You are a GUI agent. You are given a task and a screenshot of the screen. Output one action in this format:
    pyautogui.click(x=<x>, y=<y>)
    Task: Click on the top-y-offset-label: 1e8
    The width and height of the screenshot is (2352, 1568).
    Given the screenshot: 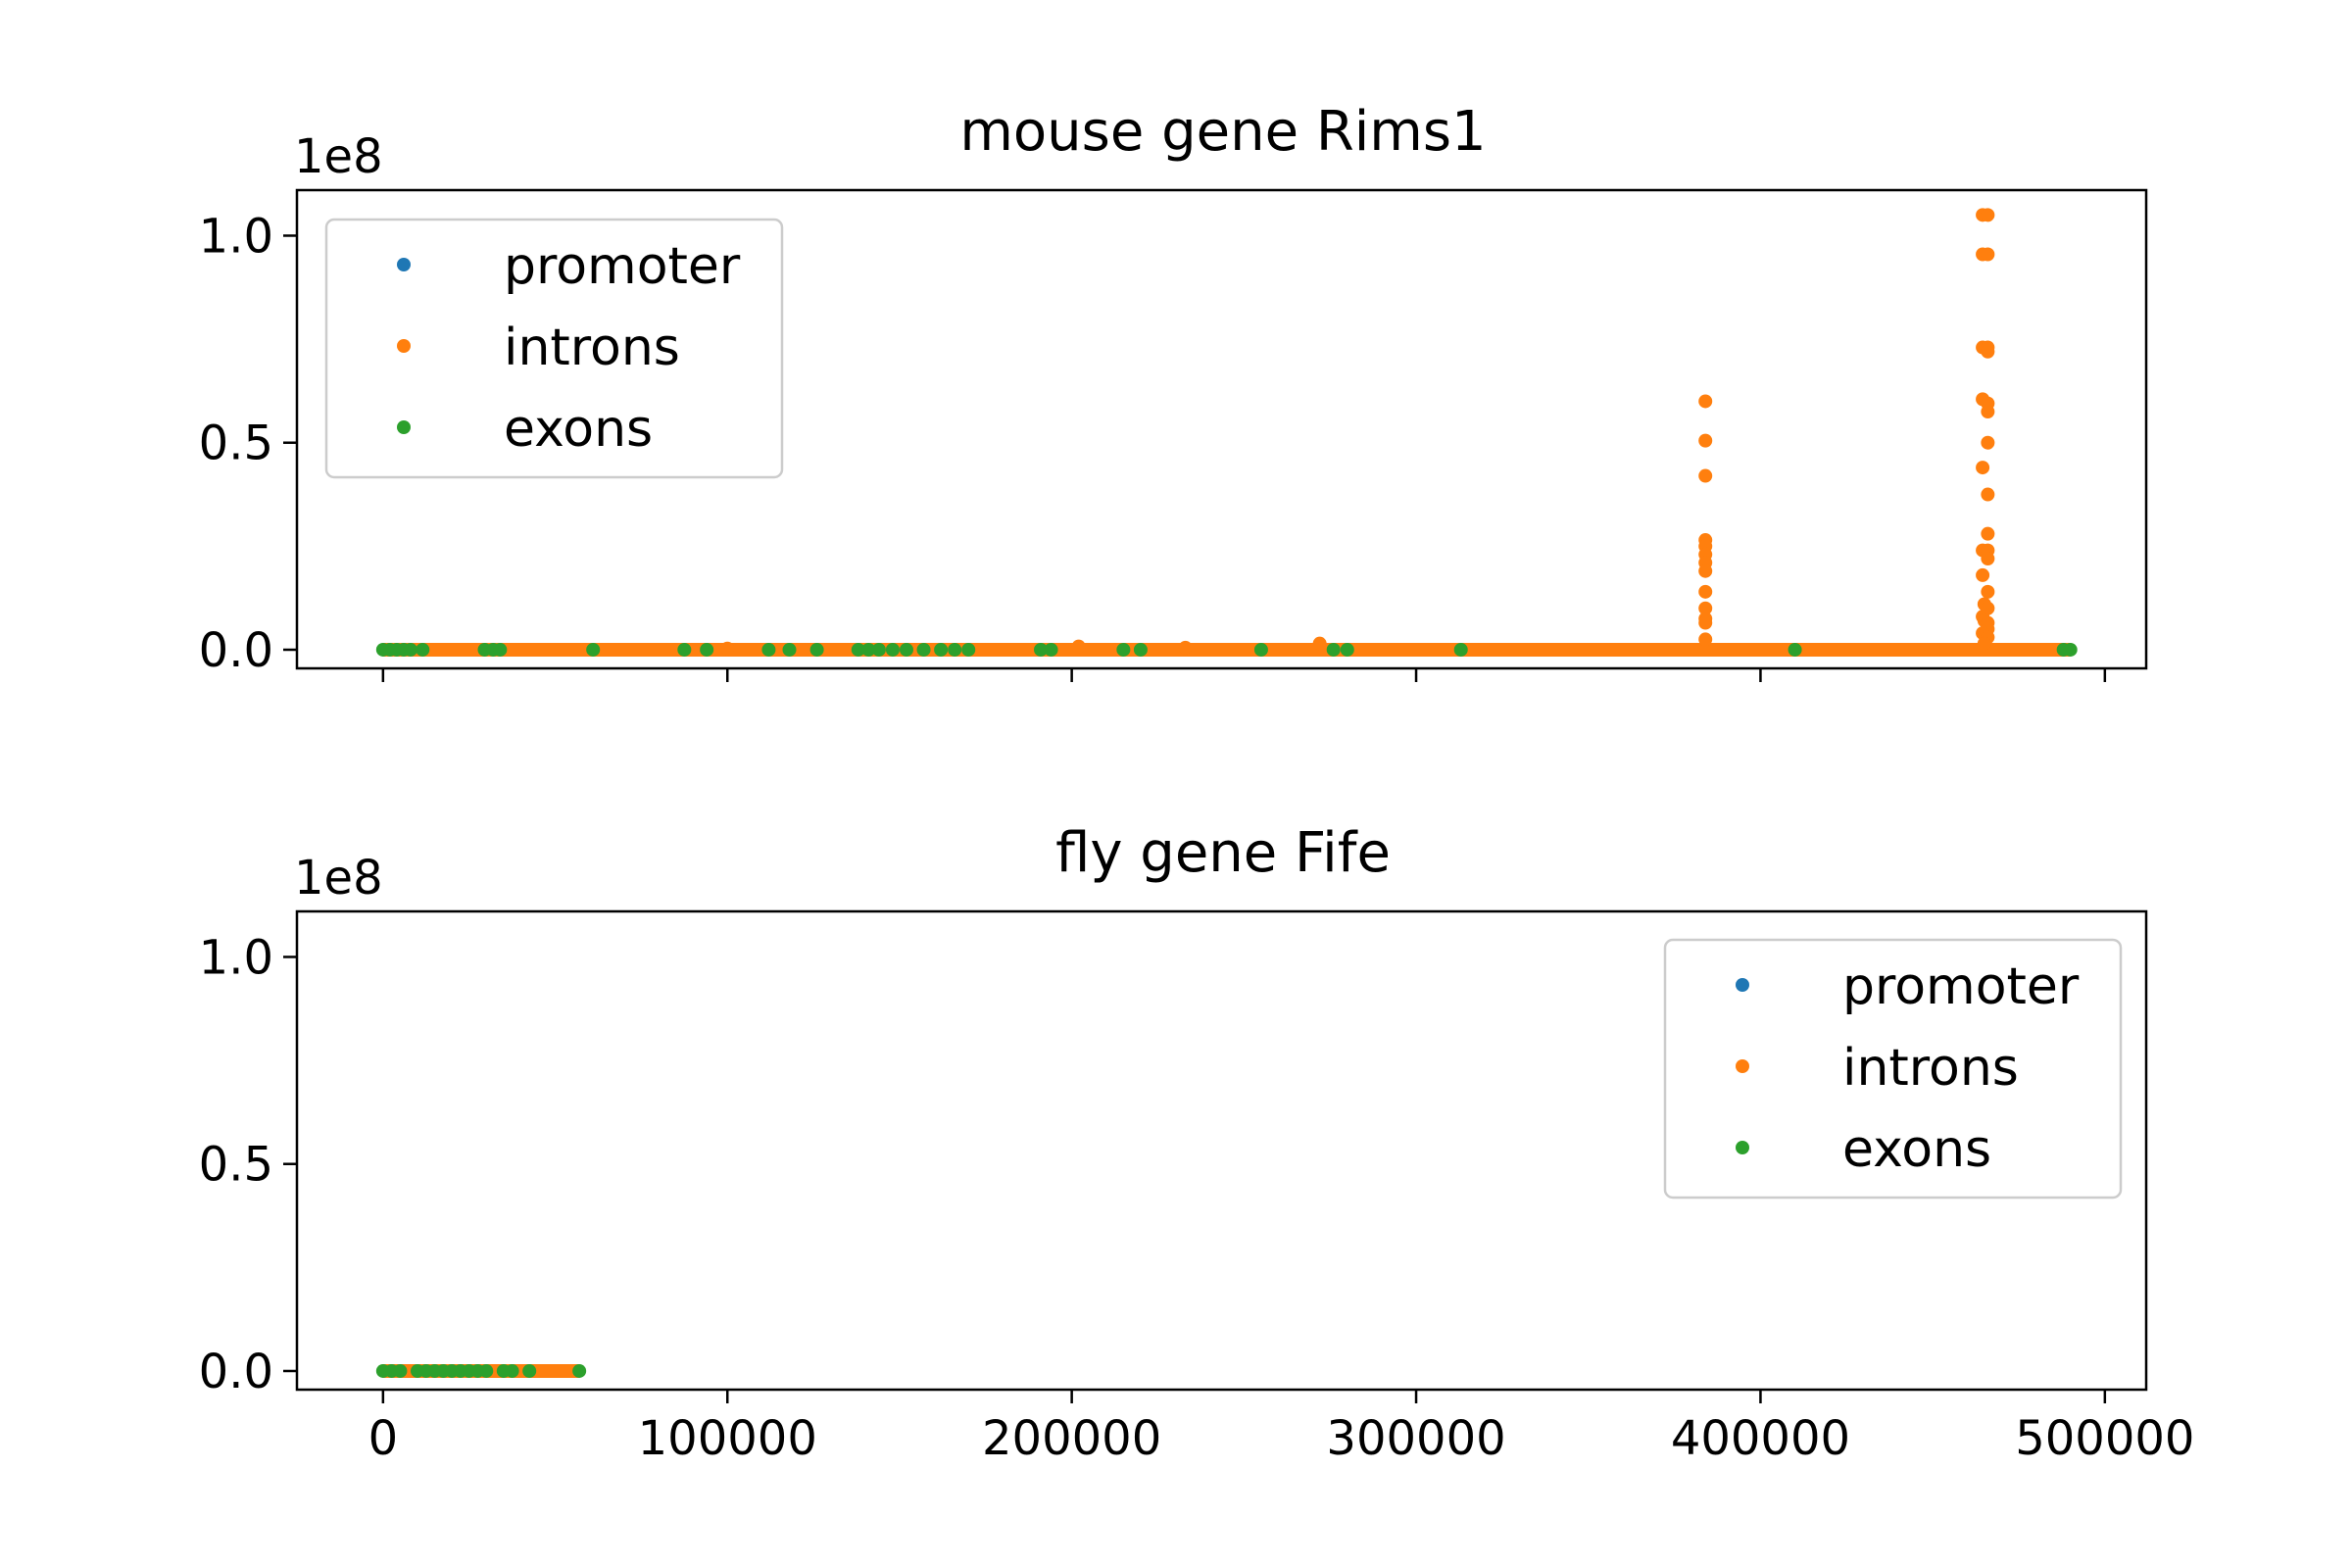 What is the action you would take?
    pyautogui.click(x=338, y=156)
    